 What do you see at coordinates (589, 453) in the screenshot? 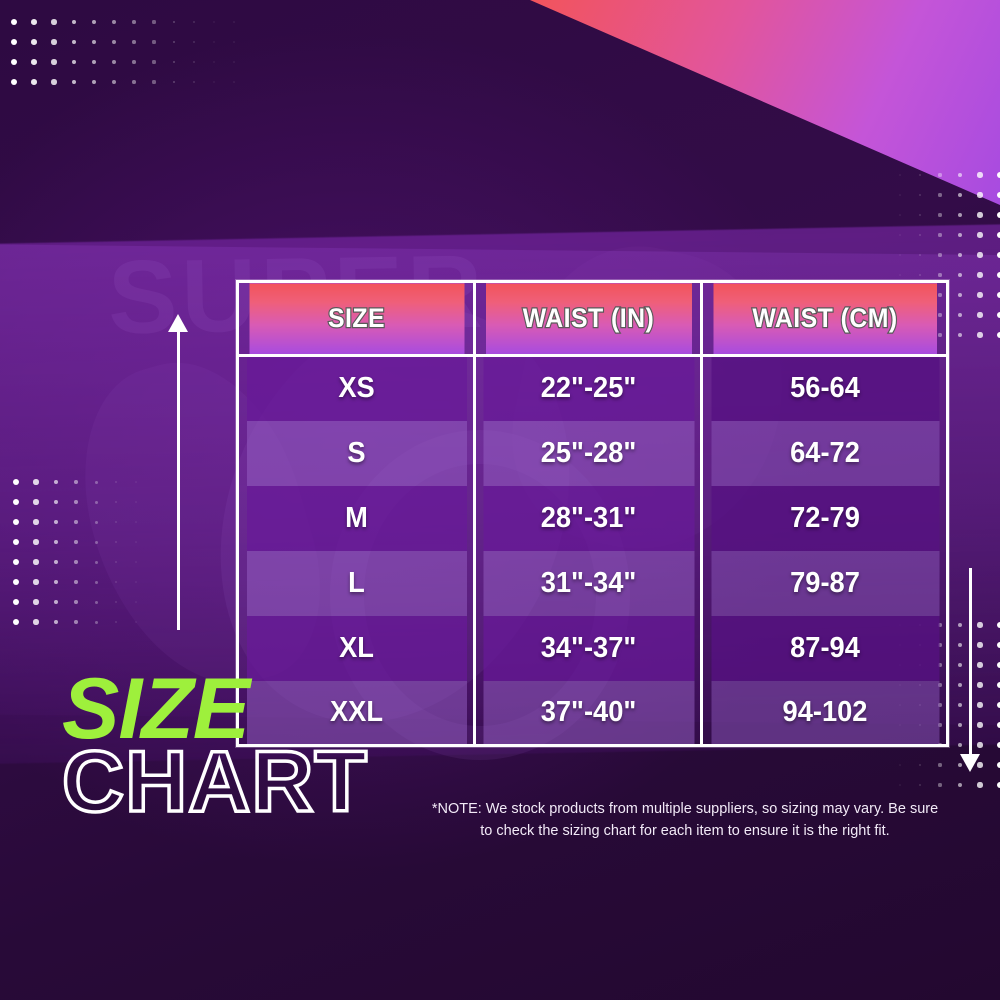
I see `cell-waist-in: 25"-28"` at bounding box center [589, 453].